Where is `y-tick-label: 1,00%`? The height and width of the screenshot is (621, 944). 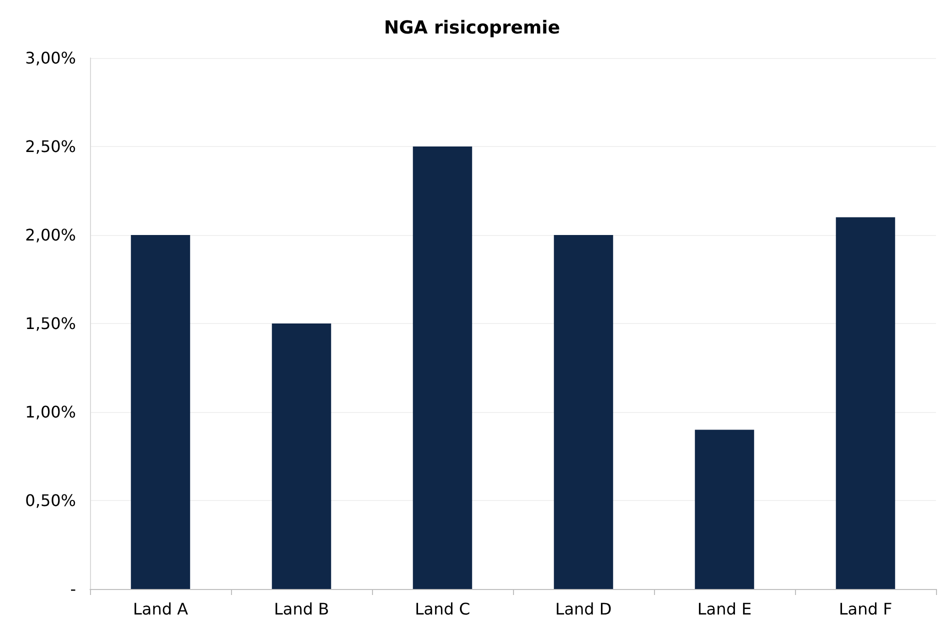 y-tick-label: 1,00% is located at coordinates (50, 412).